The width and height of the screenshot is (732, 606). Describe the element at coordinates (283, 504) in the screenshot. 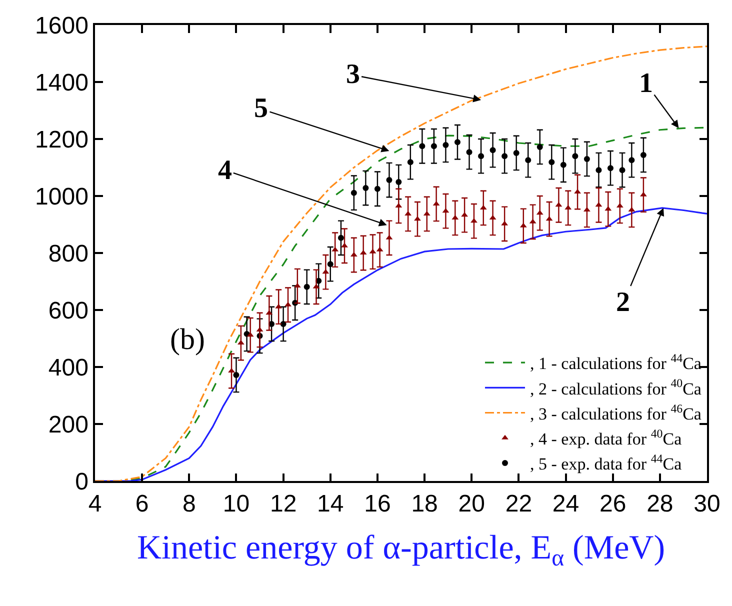

I see `x-tick-label: 12` at that location.